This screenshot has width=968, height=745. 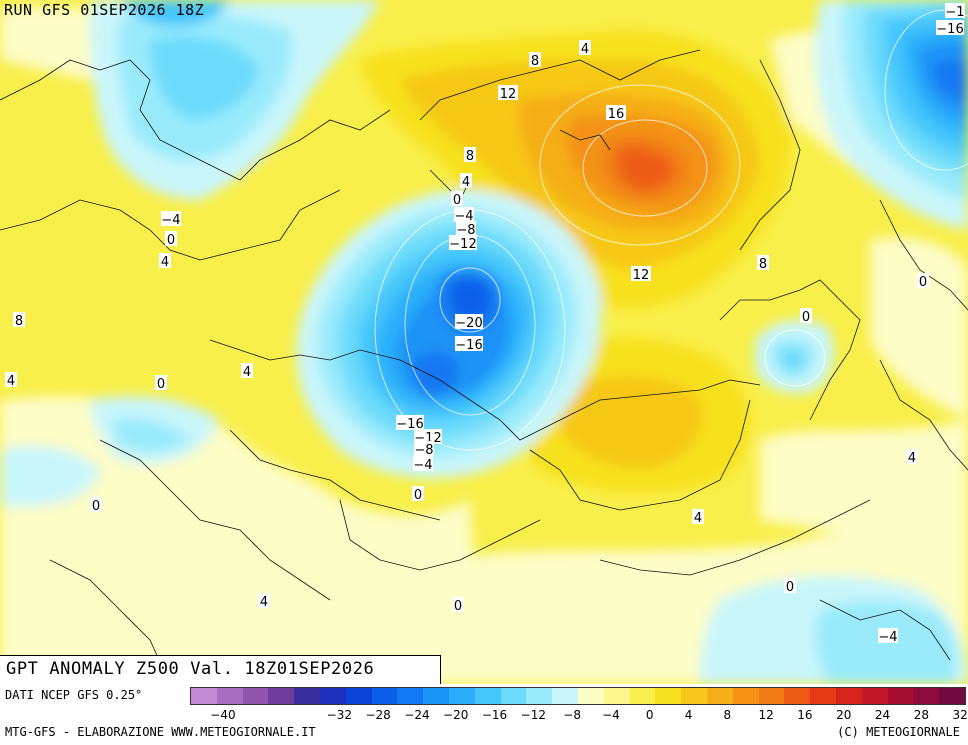 I want to click on color-scale-tick-label: 8, so click(x=727, y=715).